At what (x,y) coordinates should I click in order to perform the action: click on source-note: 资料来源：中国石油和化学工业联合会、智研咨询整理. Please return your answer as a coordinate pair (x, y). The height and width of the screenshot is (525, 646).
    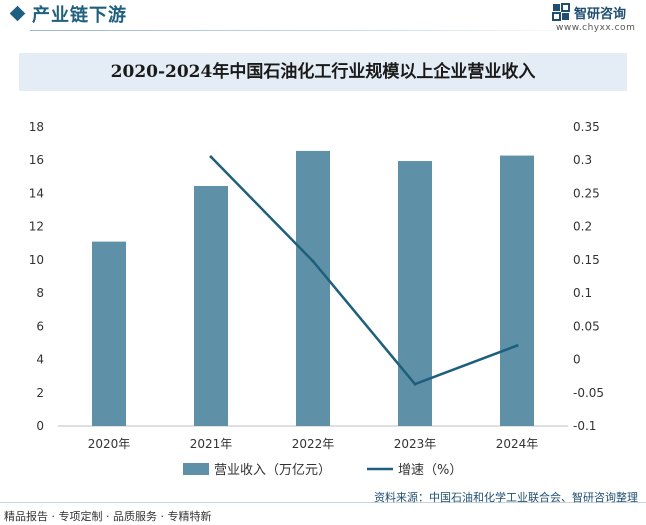
    Looking at the image, I should click on (506, 497).